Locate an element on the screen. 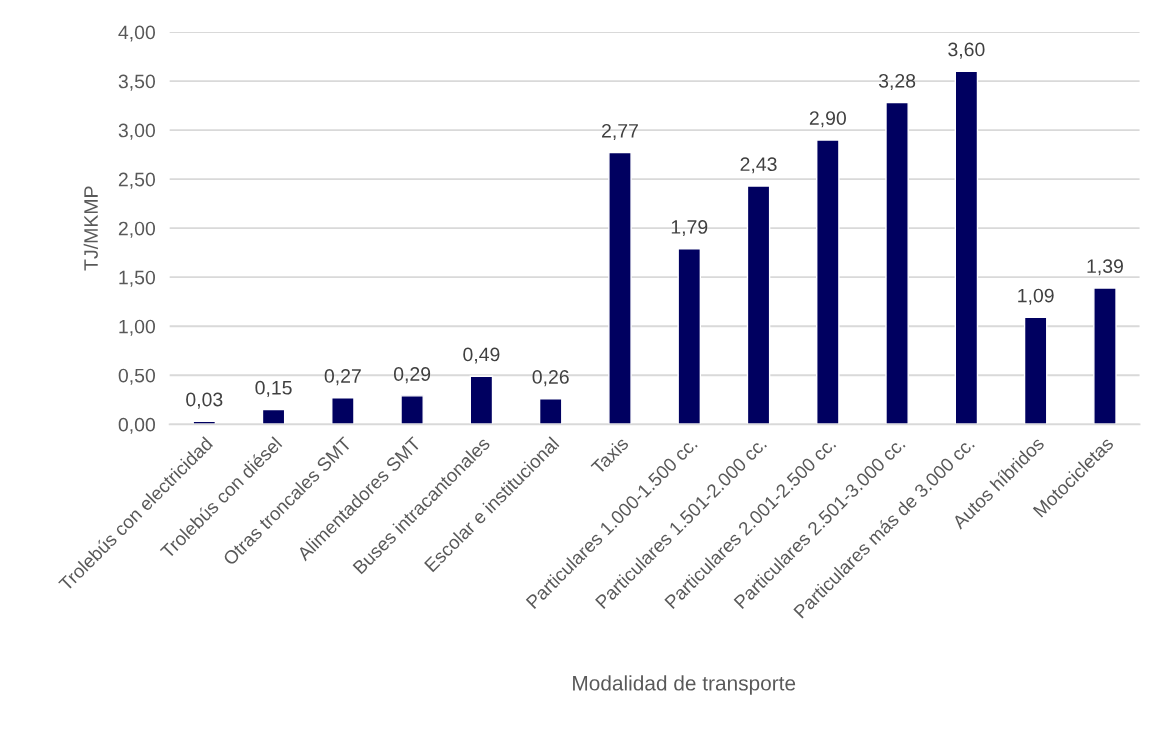  y-tick-label: 2,50 is located at coordinates (136, 180).